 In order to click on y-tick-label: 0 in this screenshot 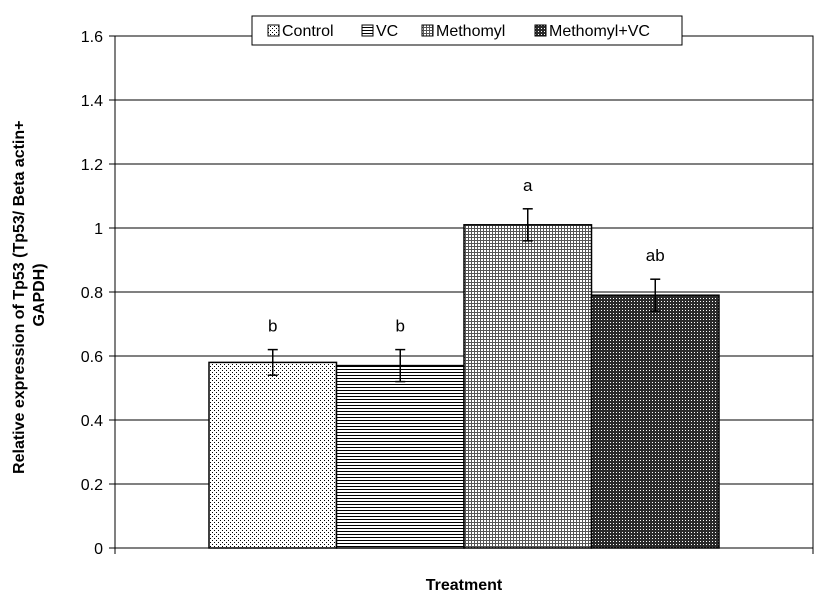, I will do `click(98, 549)`.